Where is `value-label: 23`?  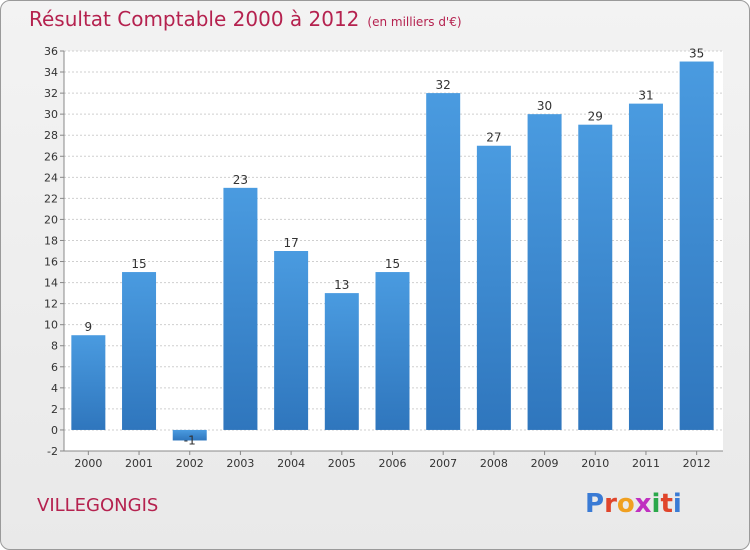
value-label: 23 is located at coordinates (240, 180).